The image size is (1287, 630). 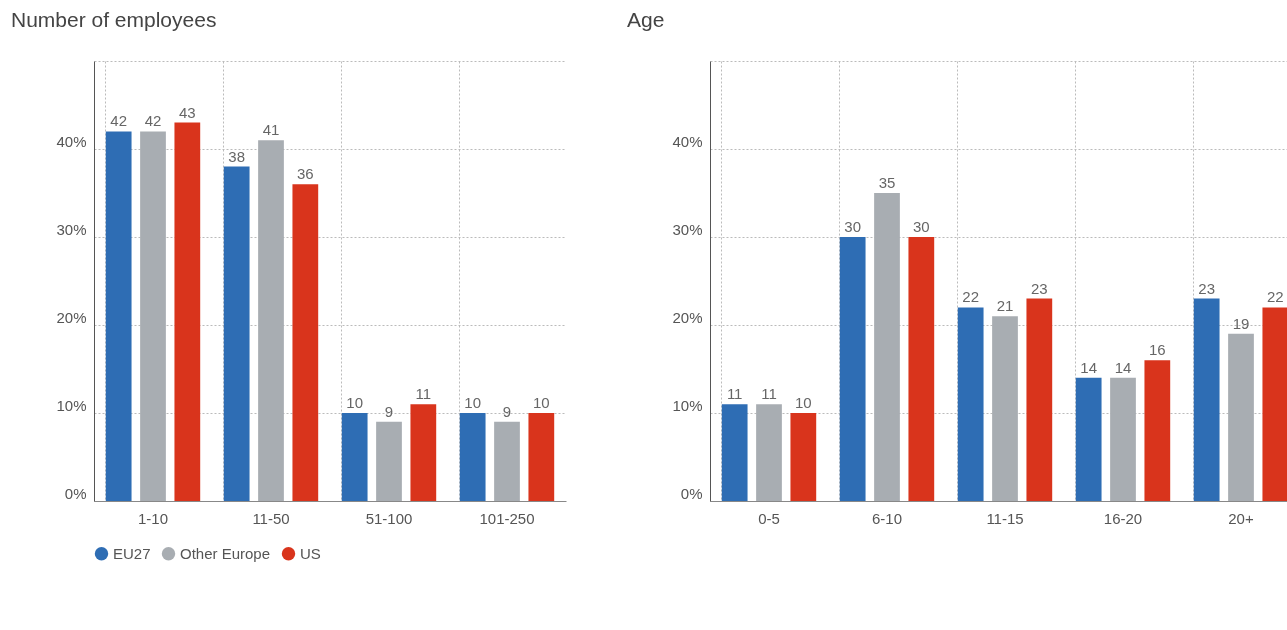 I want to click on x-tick-label: 51-100, so click(x=389, y=518).